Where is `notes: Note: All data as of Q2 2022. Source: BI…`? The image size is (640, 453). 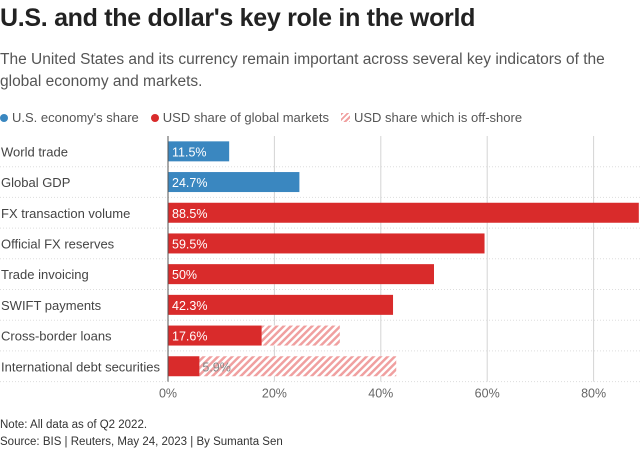 notes: Note: All data as of Q2 2022. Source: BI… is located at coordinates (141, 434).